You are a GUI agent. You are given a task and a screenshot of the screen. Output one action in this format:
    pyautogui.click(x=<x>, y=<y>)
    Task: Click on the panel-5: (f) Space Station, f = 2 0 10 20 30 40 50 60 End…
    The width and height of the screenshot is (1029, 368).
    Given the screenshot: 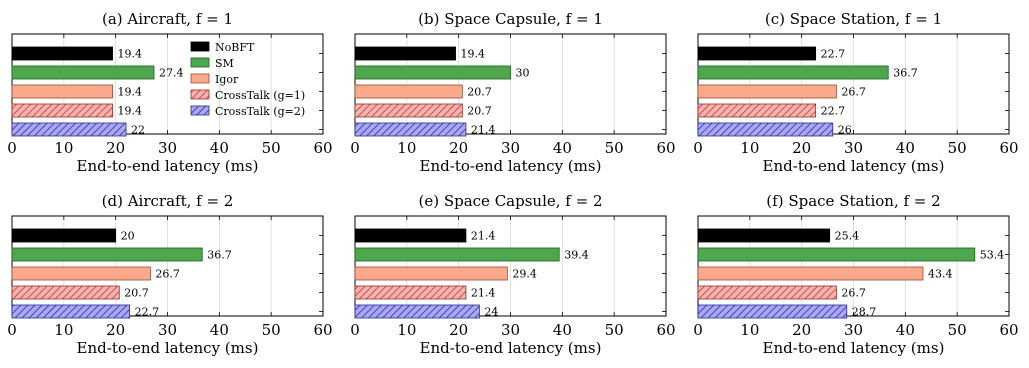 What is the action you would take?
    pyautogui.click(x=855, y=274)
    